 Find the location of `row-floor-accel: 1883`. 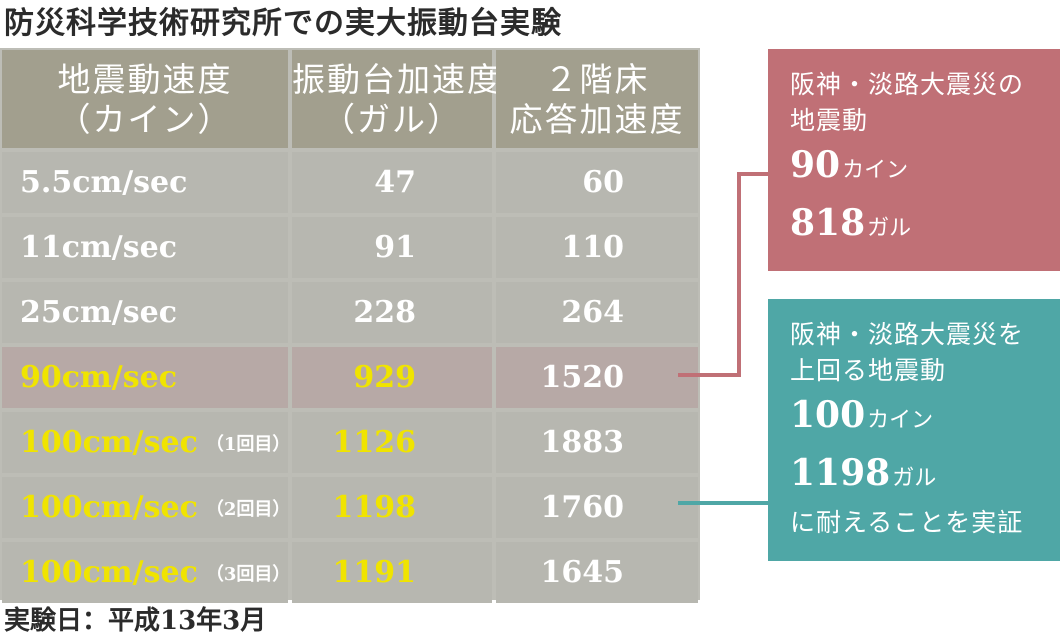

row-floor-accel: 1883 is located at coordinates (597, 442).